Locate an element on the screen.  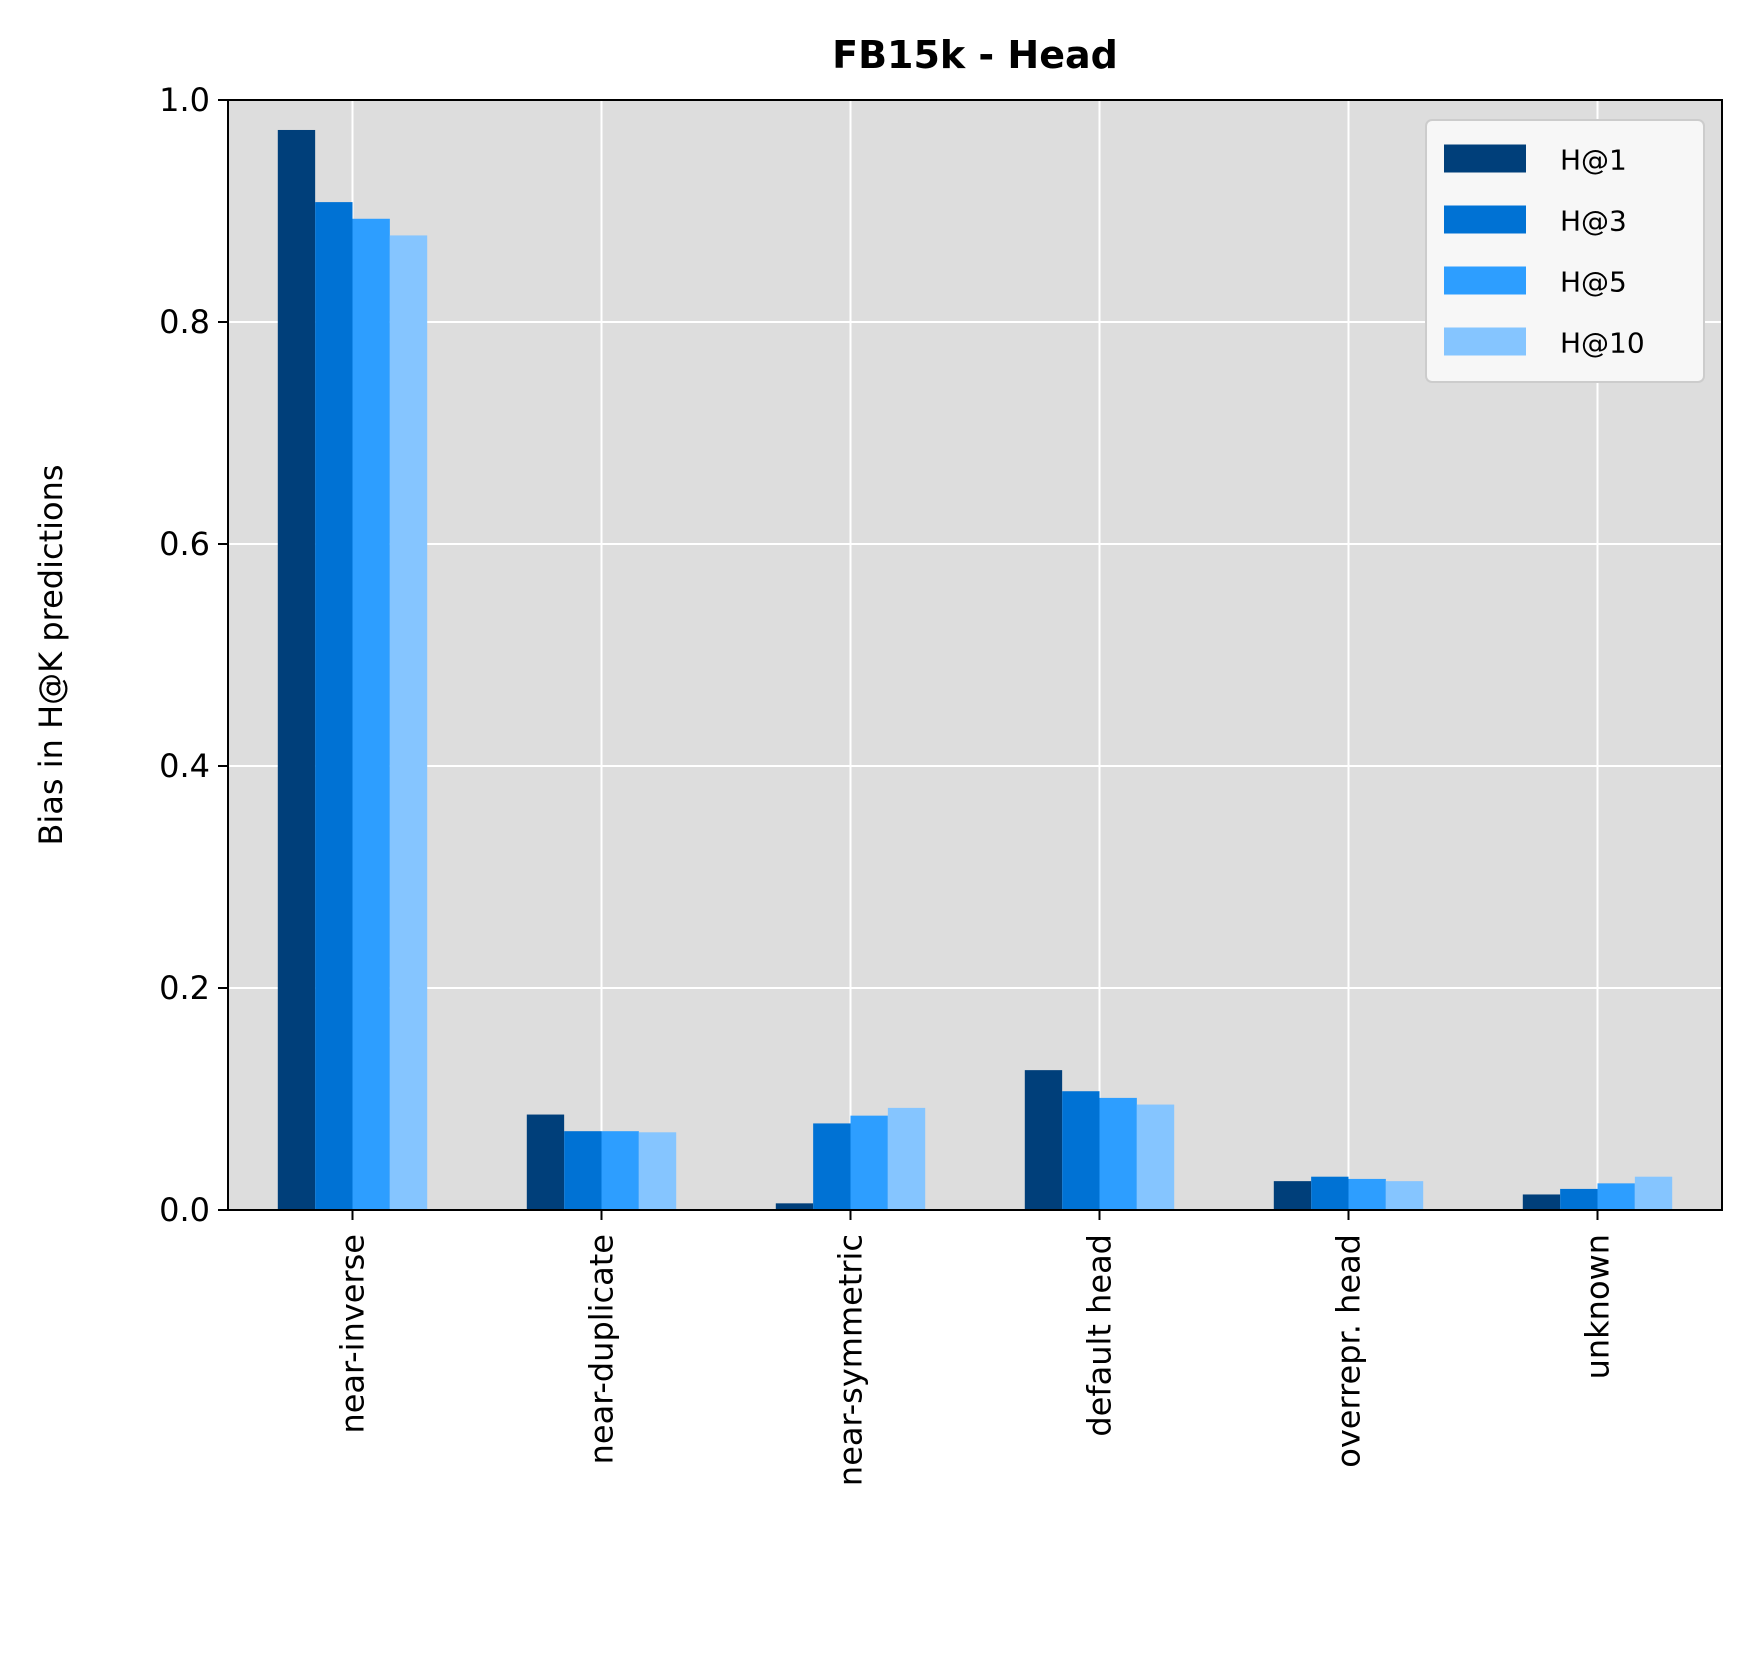
x-tick-label: near-inverse is located at coordinates (353, 1334).